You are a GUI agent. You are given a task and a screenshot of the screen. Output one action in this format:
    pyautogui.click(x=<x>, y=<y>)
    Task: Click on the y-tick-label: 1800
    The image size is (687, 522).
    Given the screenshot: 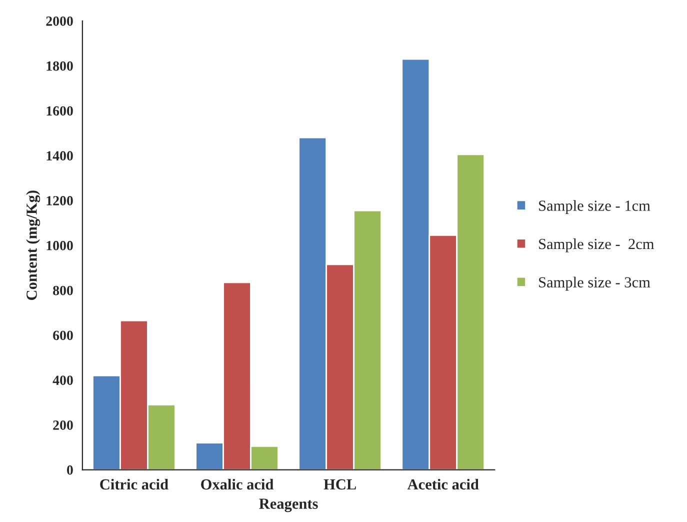 What is the action you would take?
    pyautogui.click(x=59, y=66)
    